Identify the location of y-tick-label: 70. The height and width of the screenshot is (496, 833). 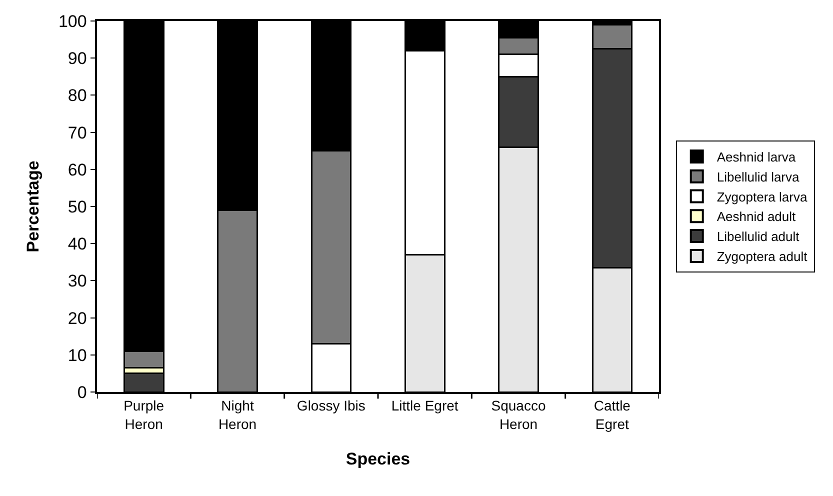
(77, 132).